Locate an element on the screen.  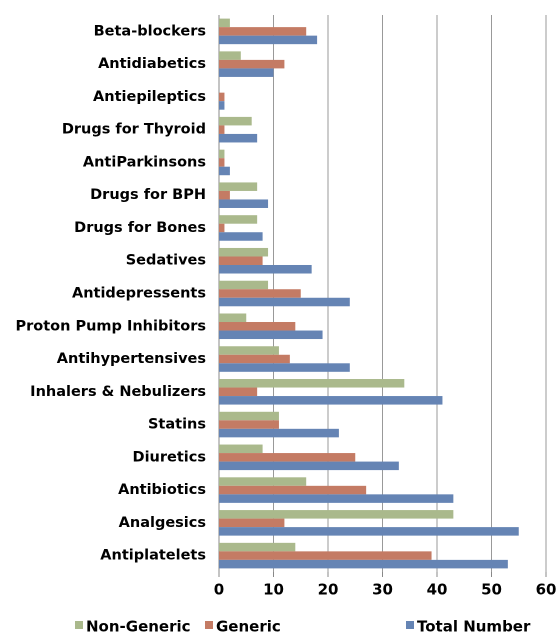
x-tick-label: 0 is located at coordinates (219, 590).